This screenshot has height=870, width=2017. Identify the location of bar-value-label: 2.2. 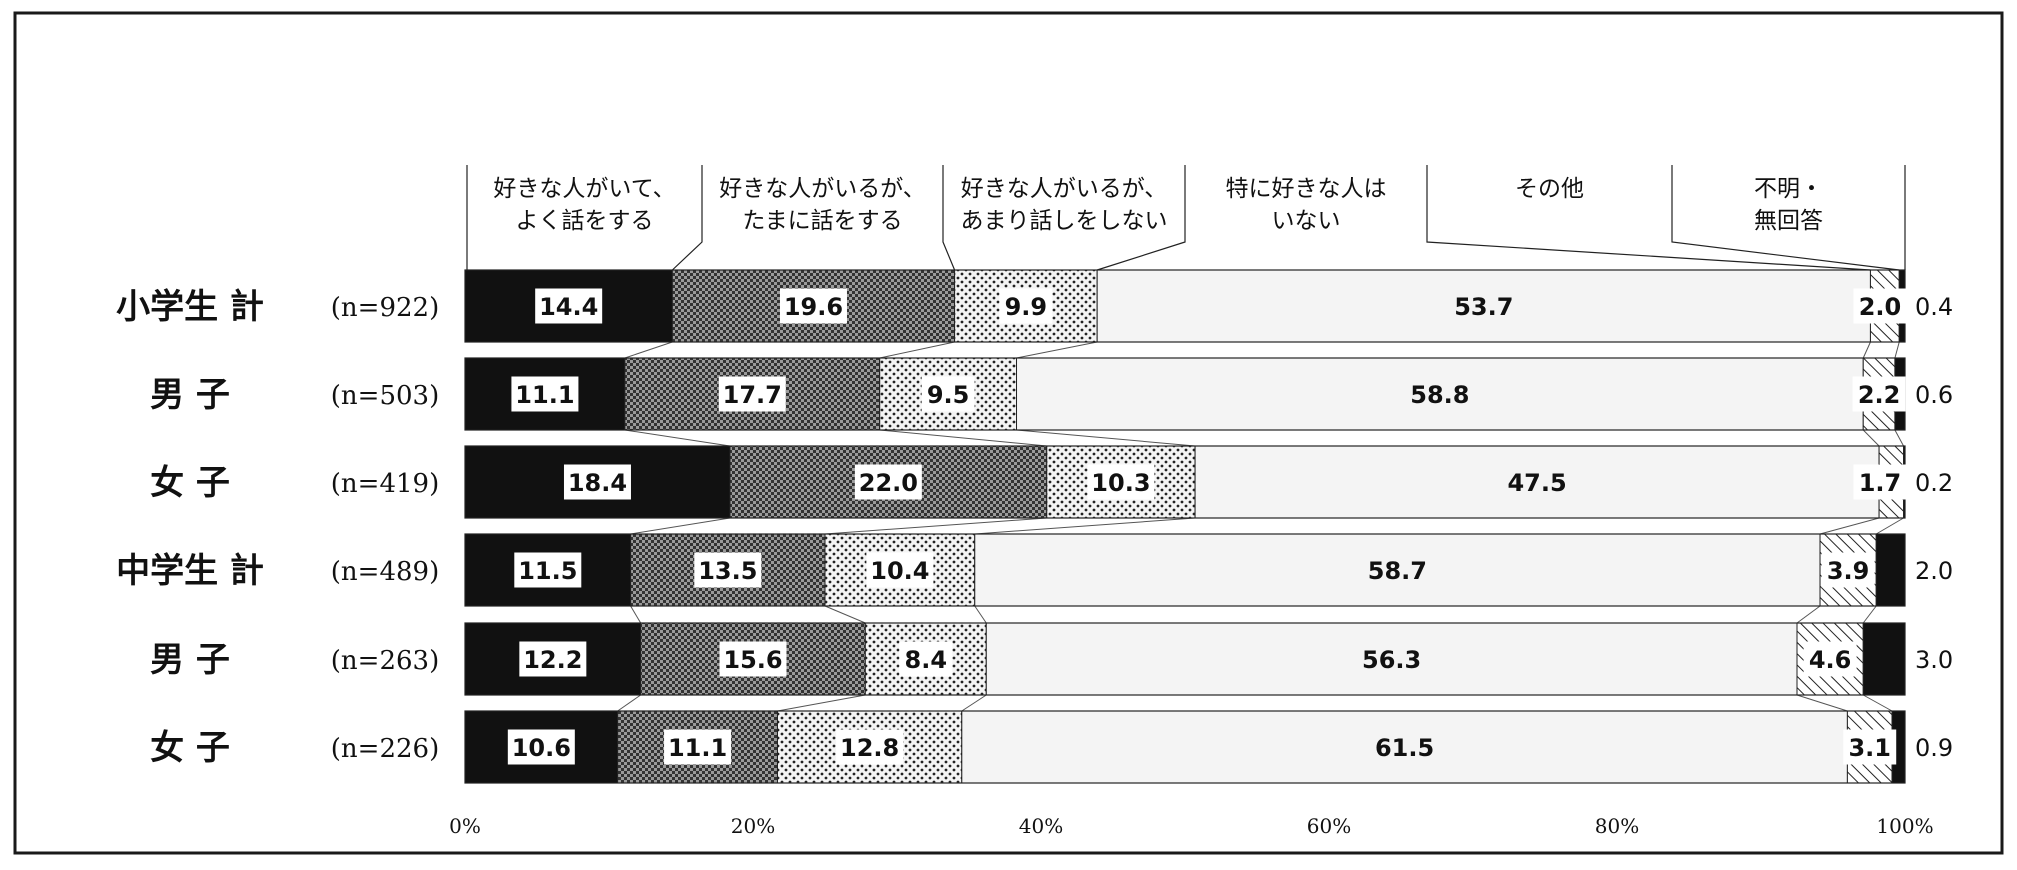
(1879, 395).